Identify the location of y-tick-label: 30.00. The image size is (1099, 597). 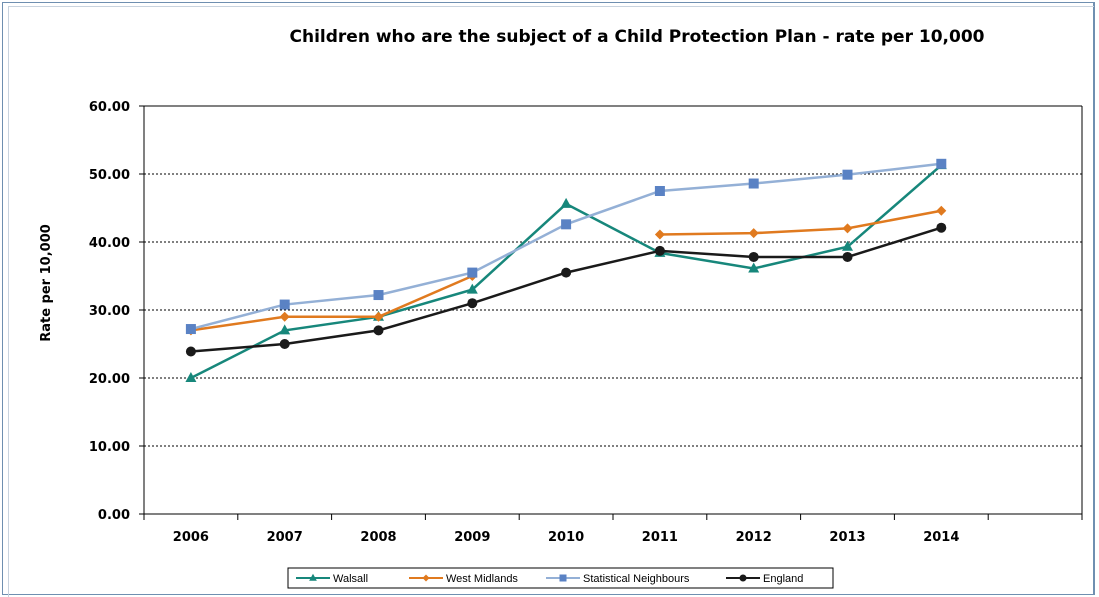
(109, 311).